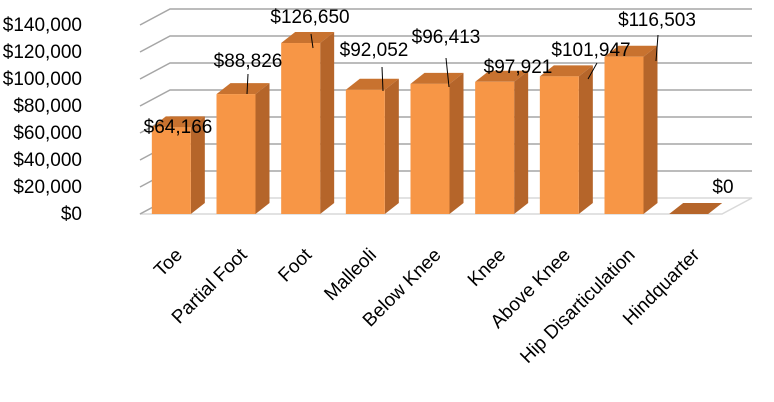  Describe the element at coordinates (47, 160) in the screenshot. I see `y-tick-label: $40,000` at that location.